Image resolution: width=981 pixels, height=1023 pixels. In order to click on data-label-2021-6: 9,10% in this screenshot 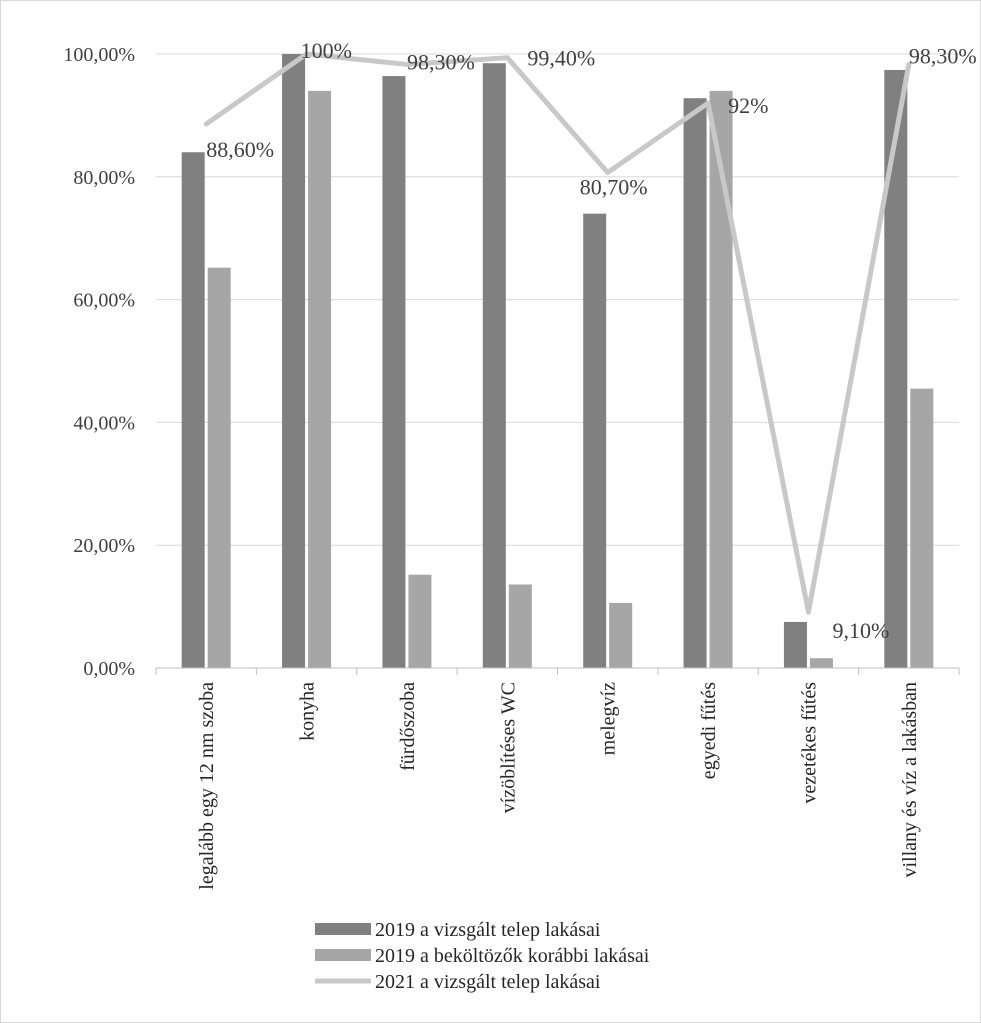, I will do `click(860, 630)`.